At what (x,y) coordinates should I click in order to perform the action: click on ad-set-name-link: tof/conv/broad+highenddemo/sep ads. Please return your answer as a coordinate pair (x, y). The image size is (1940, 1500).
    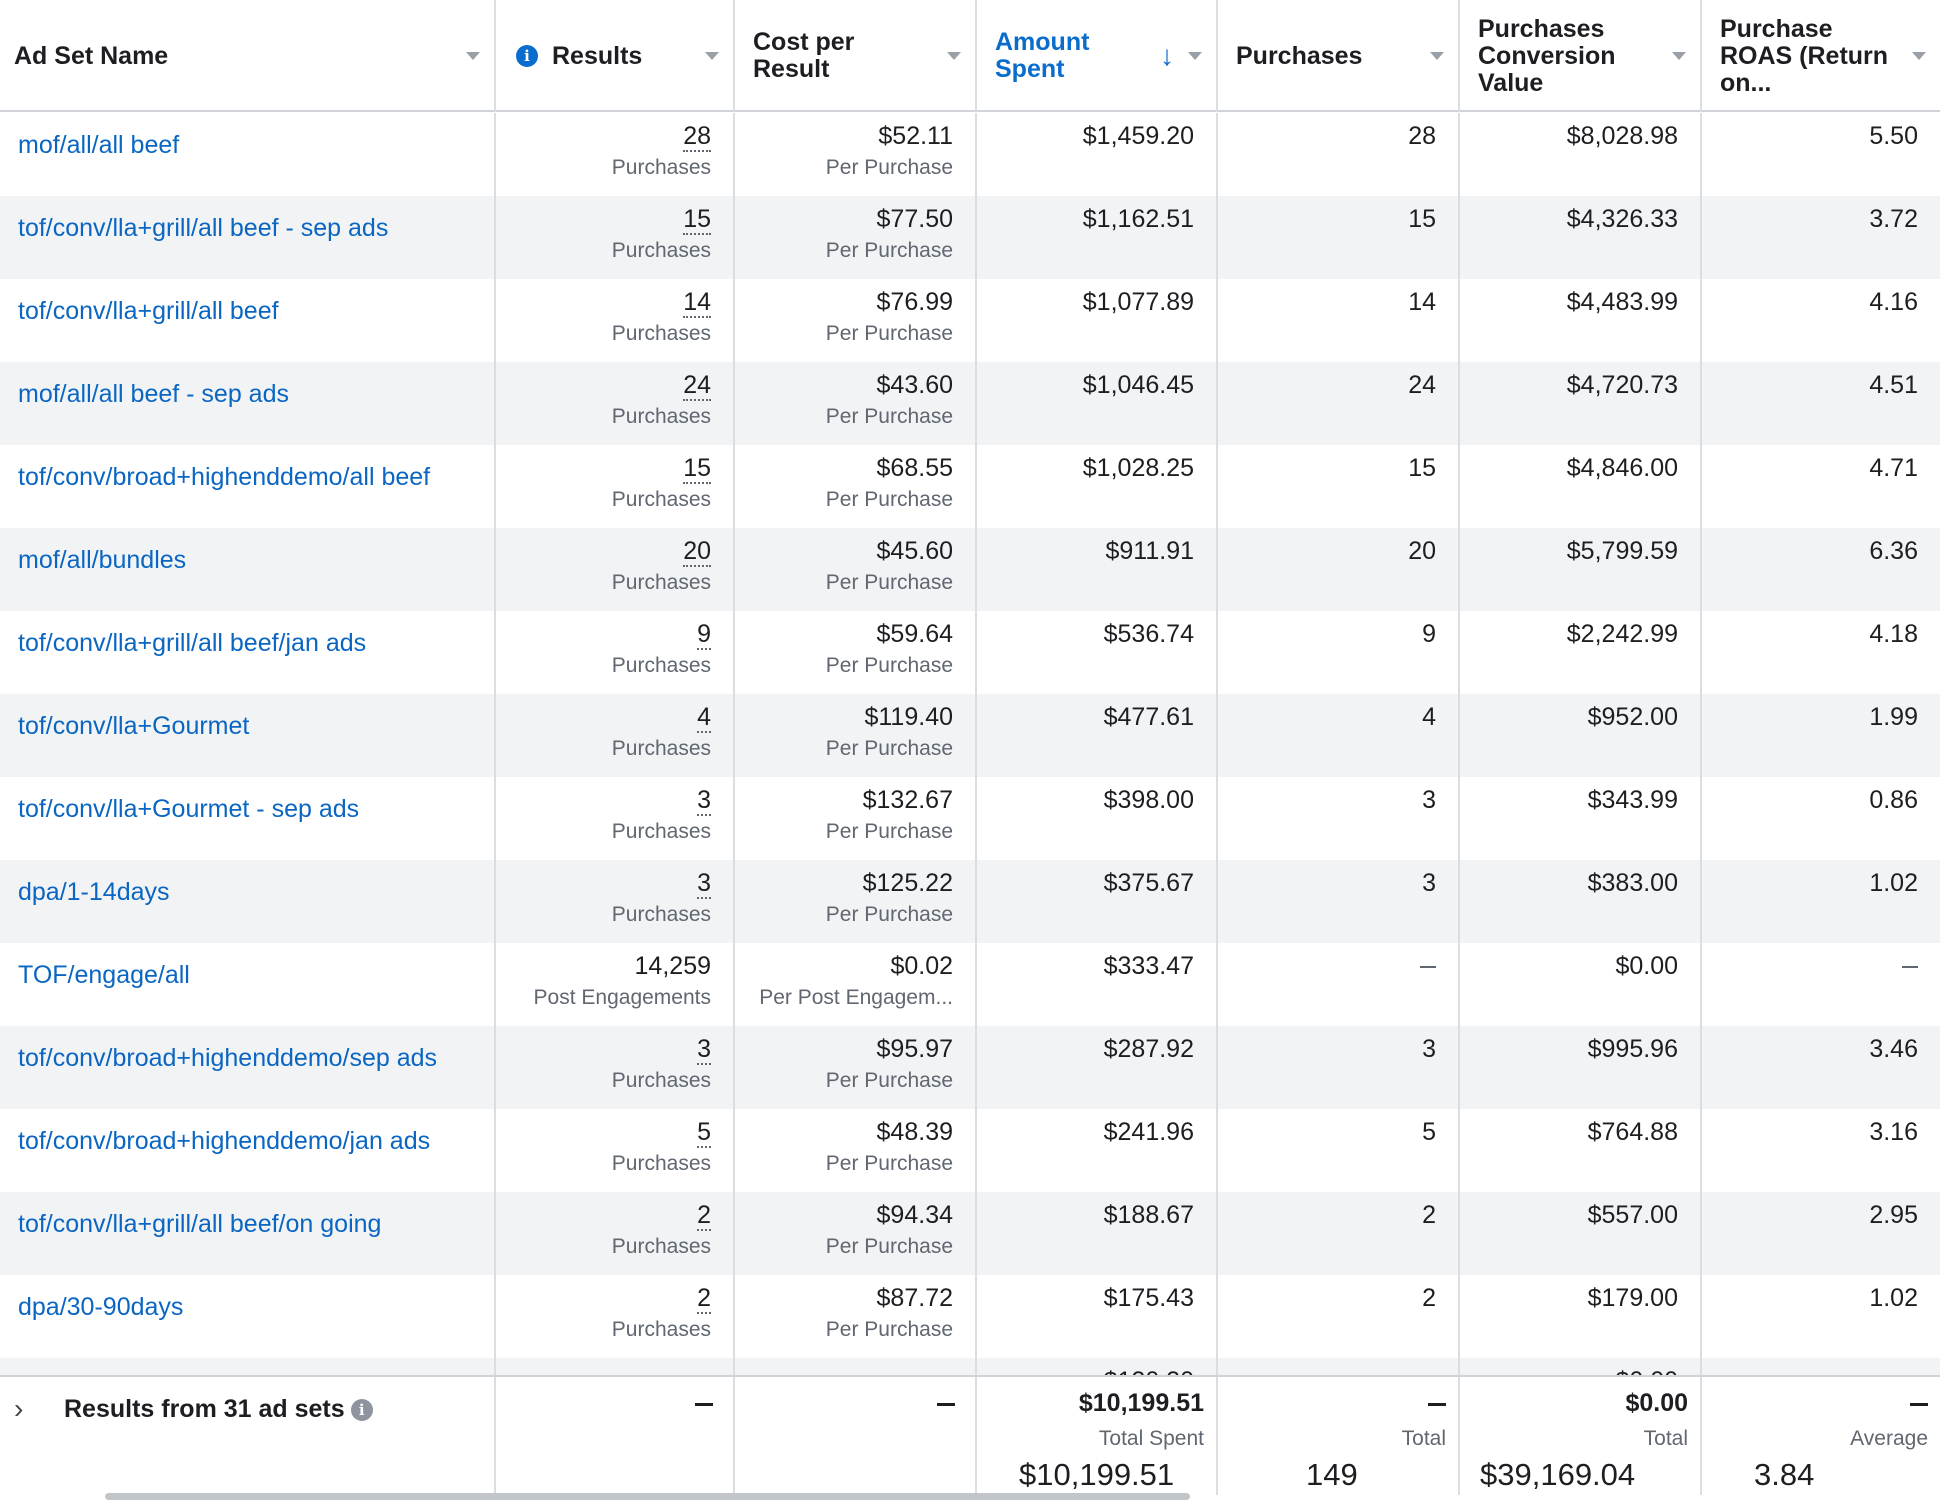
    Looking at the image, I should click on (228, 1058).